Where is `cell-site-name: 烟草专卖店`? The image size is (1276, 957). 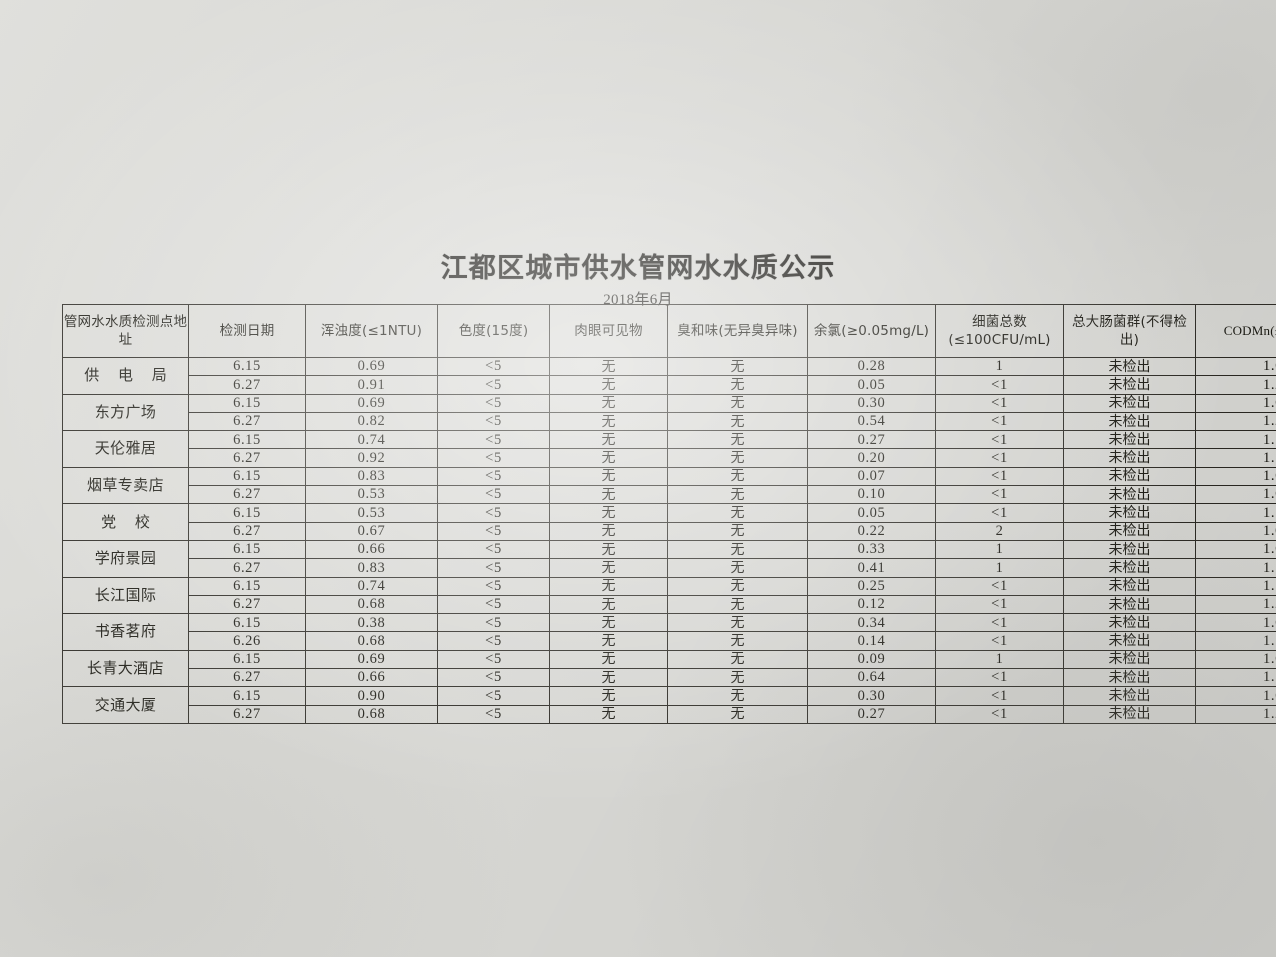
cell-site-name: 烟草专卖店 is located at coordinates (125, 485).